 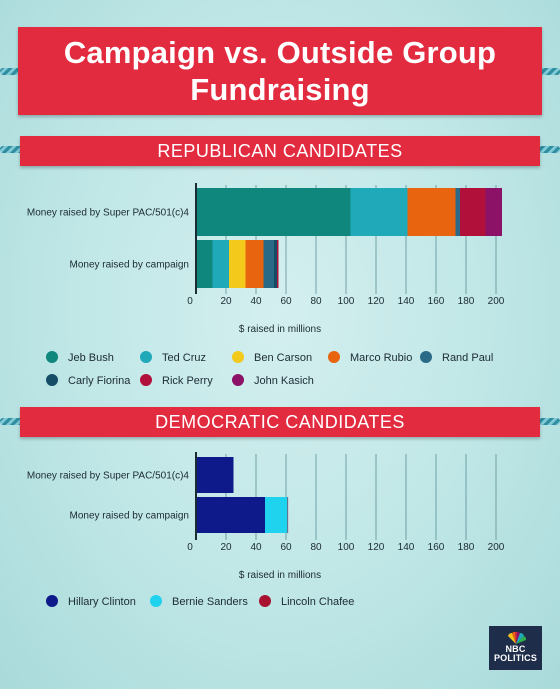 I want to click on legend-item: Rick Perry, so click(x=176, y=380).